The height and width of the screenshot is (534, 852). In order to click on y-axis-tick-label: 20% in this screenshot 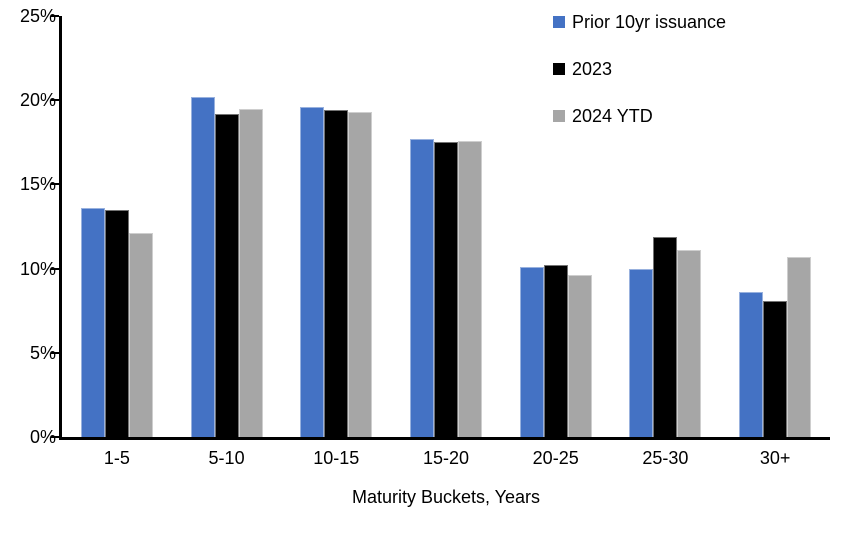, I will do `click(37, 100)`.